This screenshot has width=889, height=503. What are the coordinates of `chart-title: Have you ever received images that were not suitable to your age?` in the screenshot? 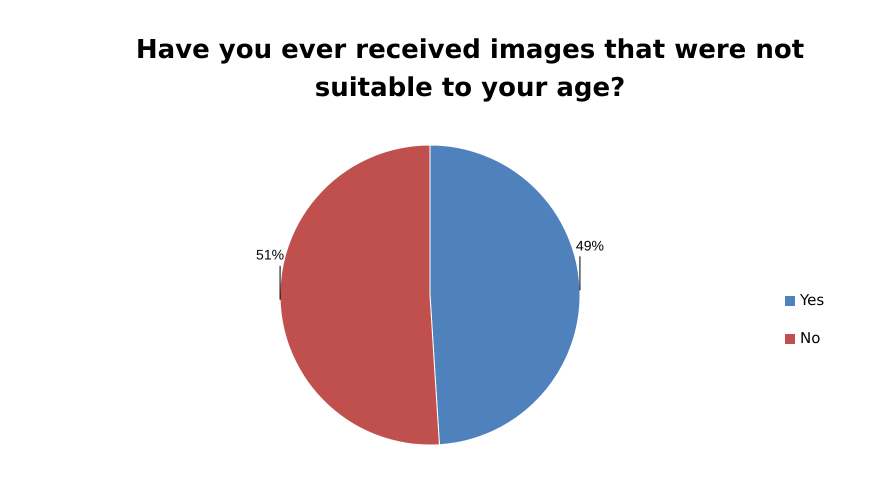 It's located at (470, 69).